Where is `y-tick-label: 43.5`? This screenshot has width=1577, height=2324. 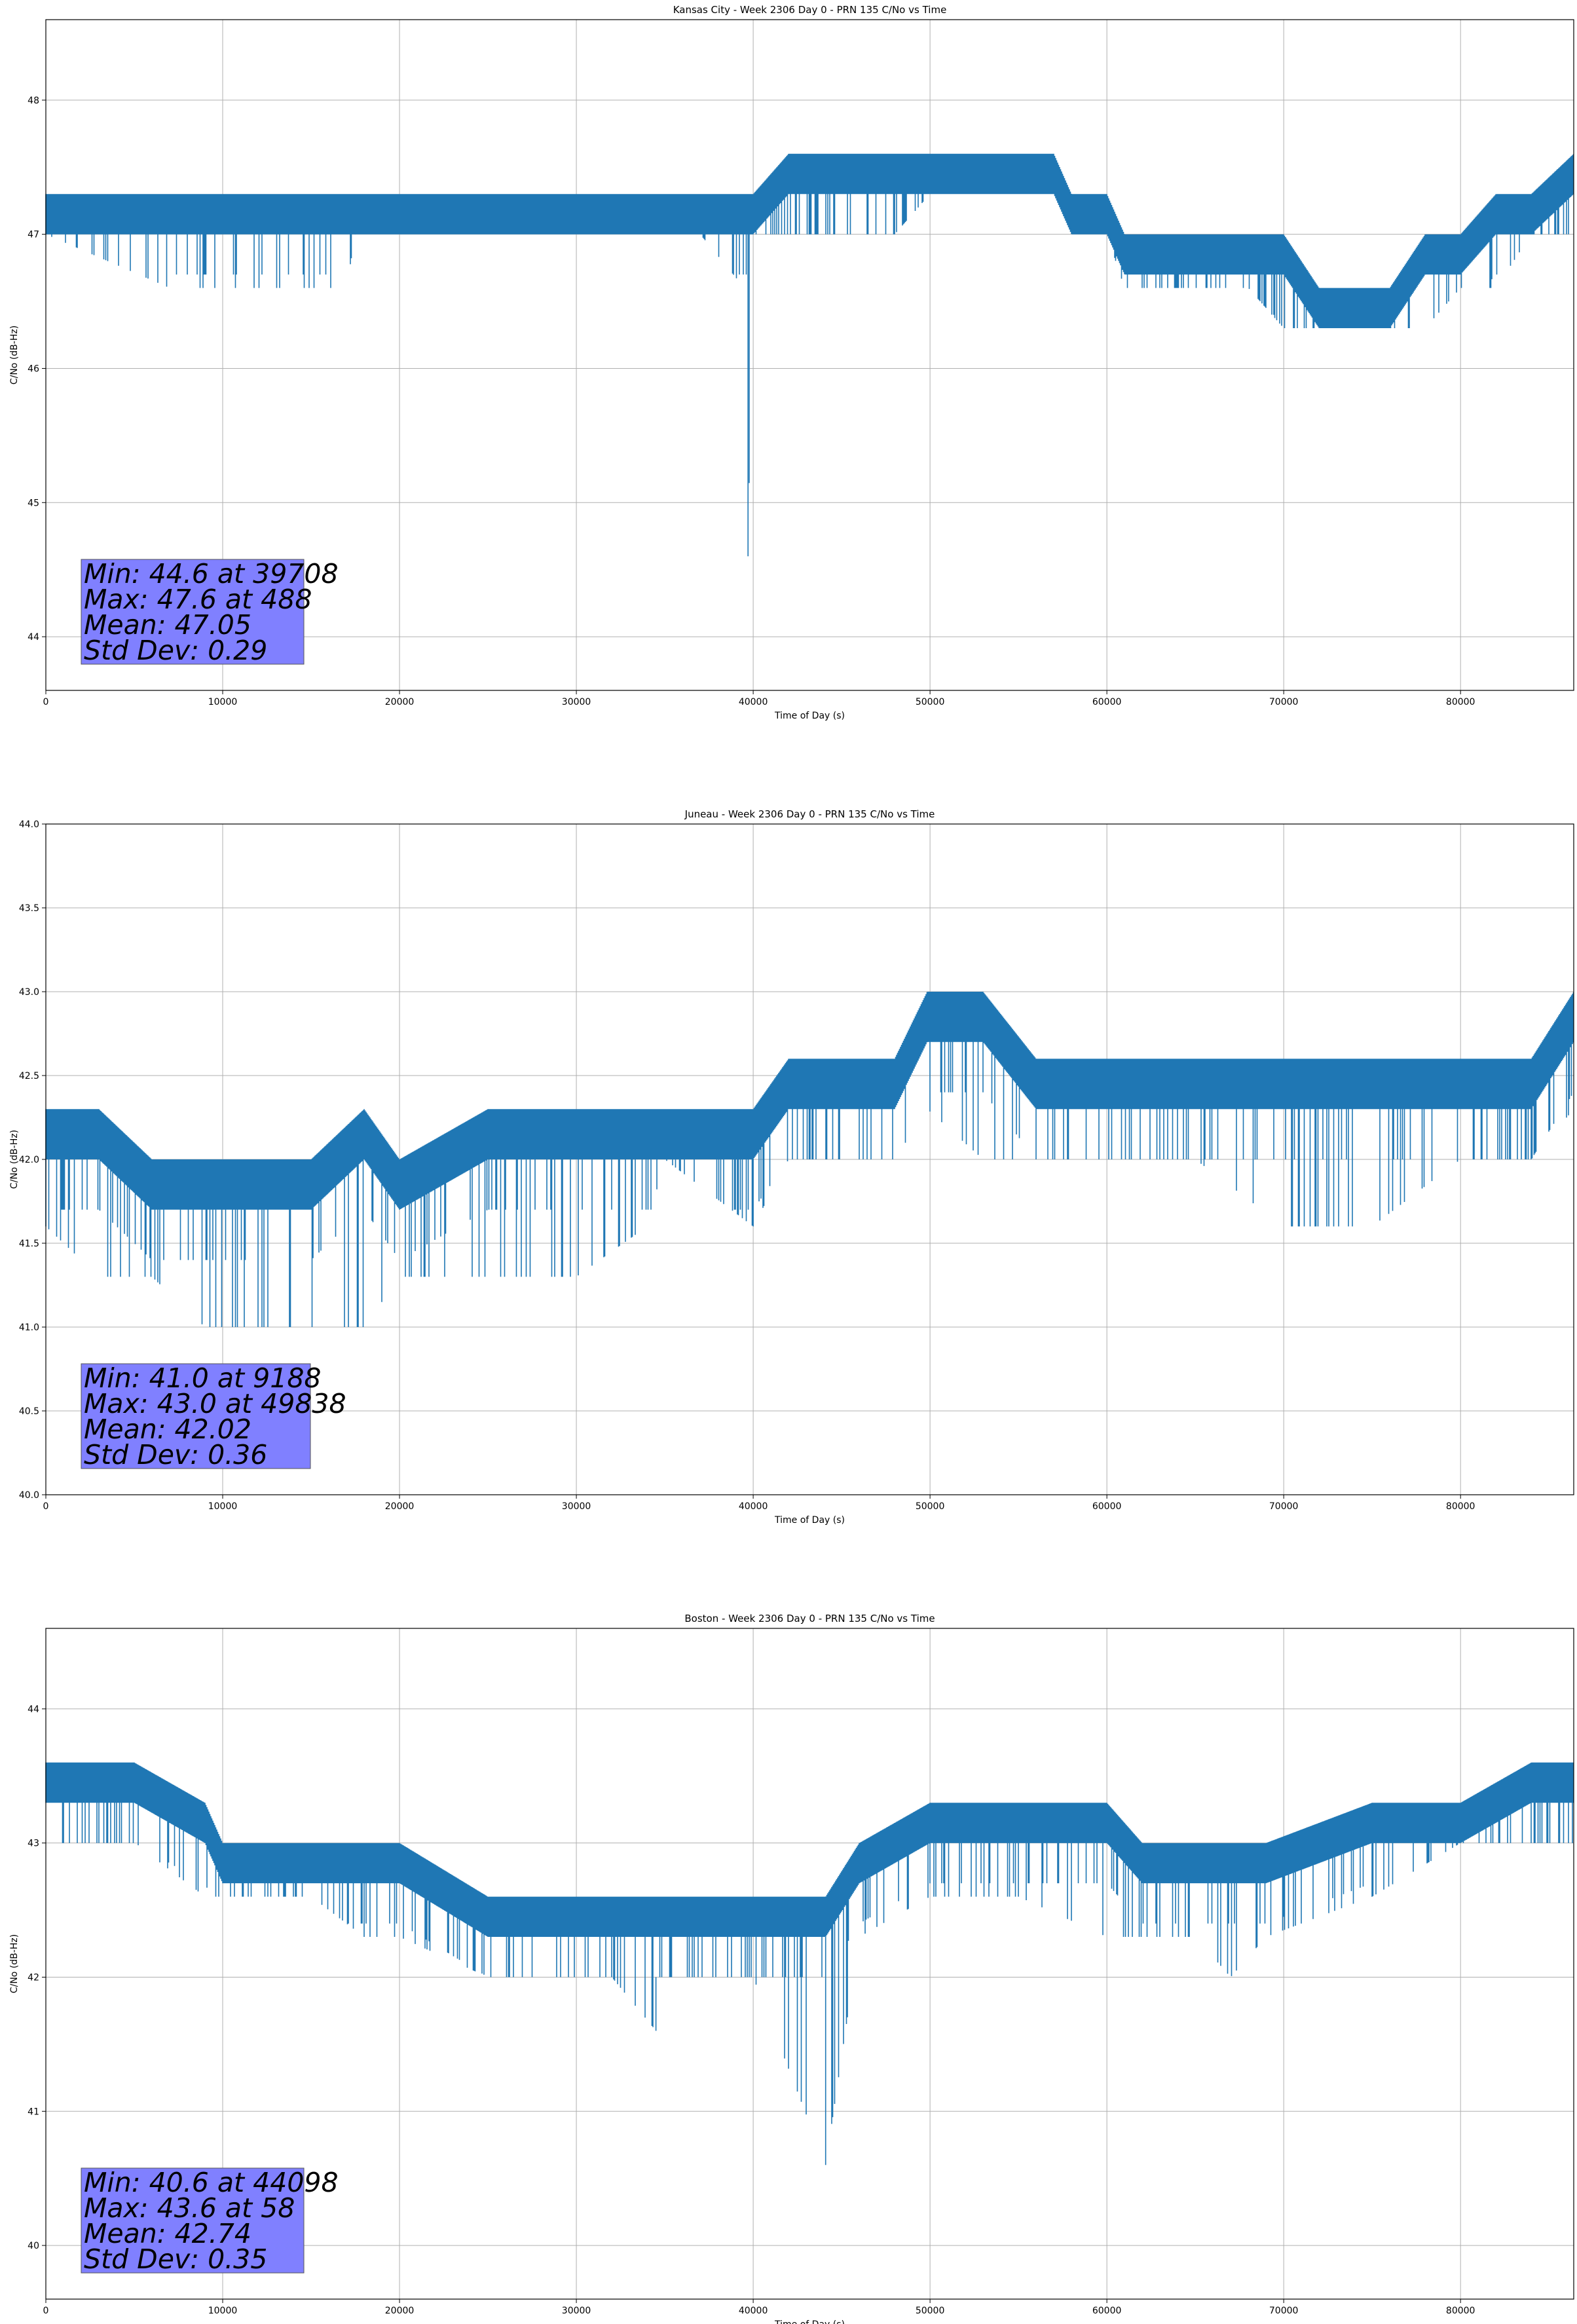 y-tick-label: 43.5 is located at coordinates (29, 908).